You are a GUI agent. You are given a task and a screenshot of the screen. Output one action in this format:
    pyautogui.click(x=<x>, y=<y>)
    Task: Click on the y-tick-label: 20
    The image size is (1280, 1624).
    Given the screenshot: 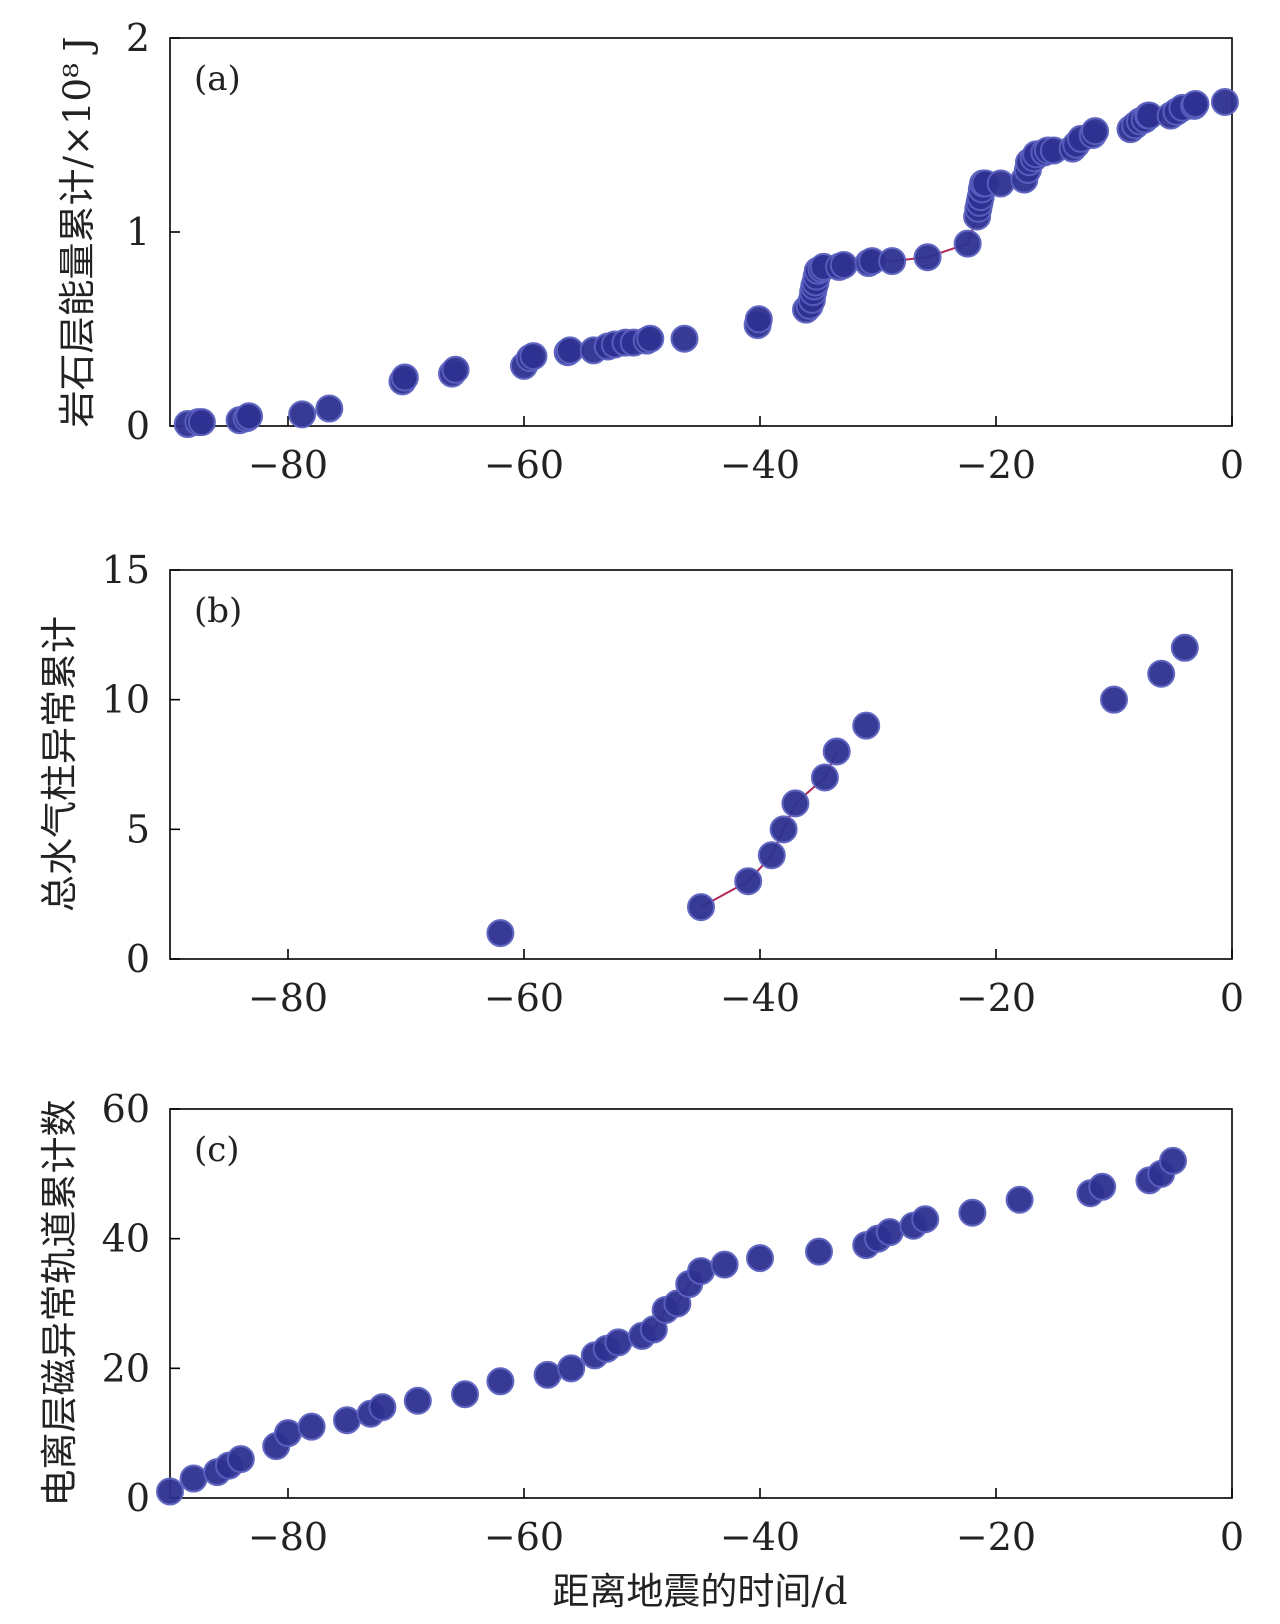 What is the action you would take?
    pyautogui.click(x=126, y=1368)
    